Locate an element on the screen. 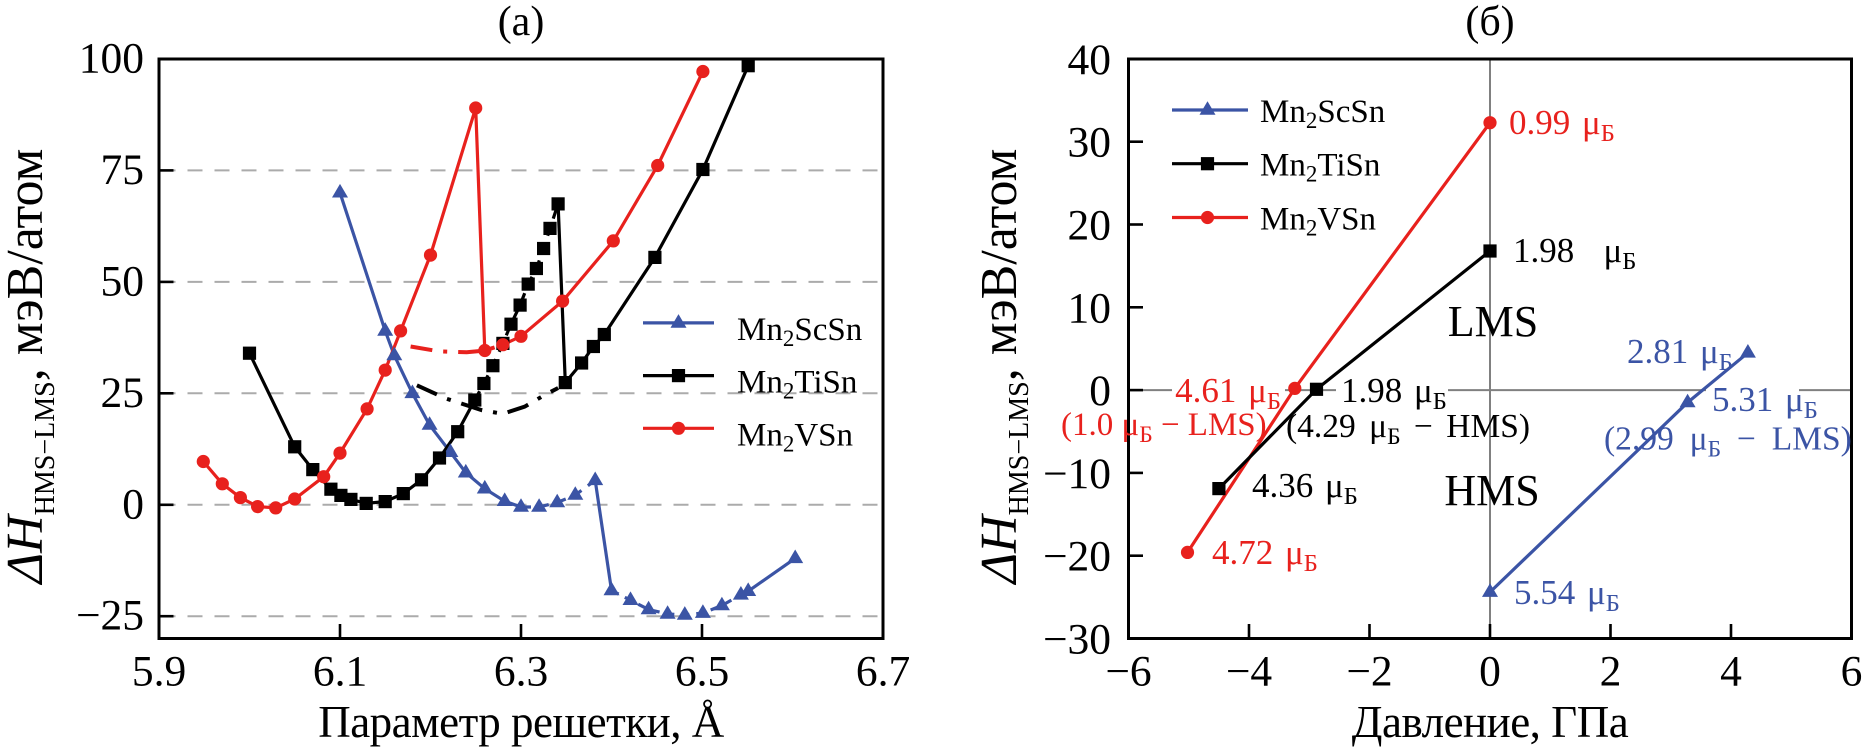 Image resolution: width=1864 pixels, height=754 pixels. svg-text: 5.54 μБ is located at coordinates (1567, 595).